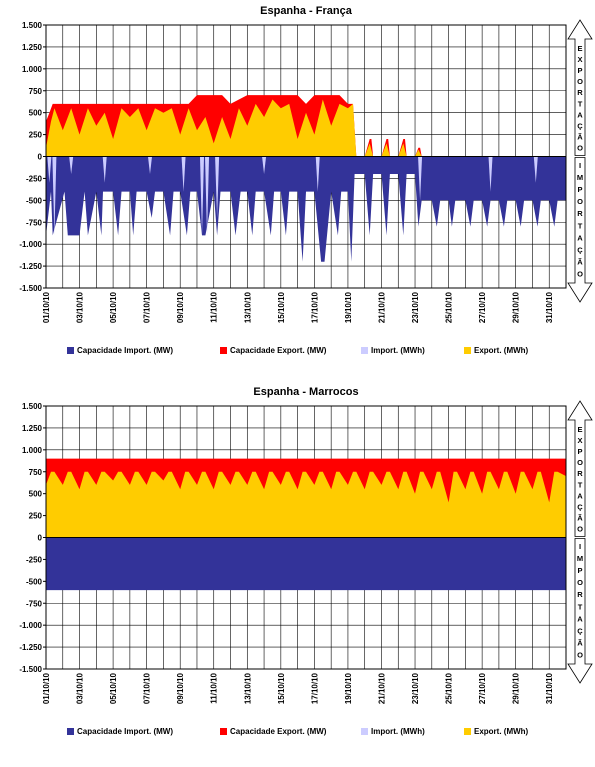 Image resolution: width=595 pixels, height=767 pixels. Describe the element at coordinates (580, 87) in the screenshot. I see `export-arrow` at that location.